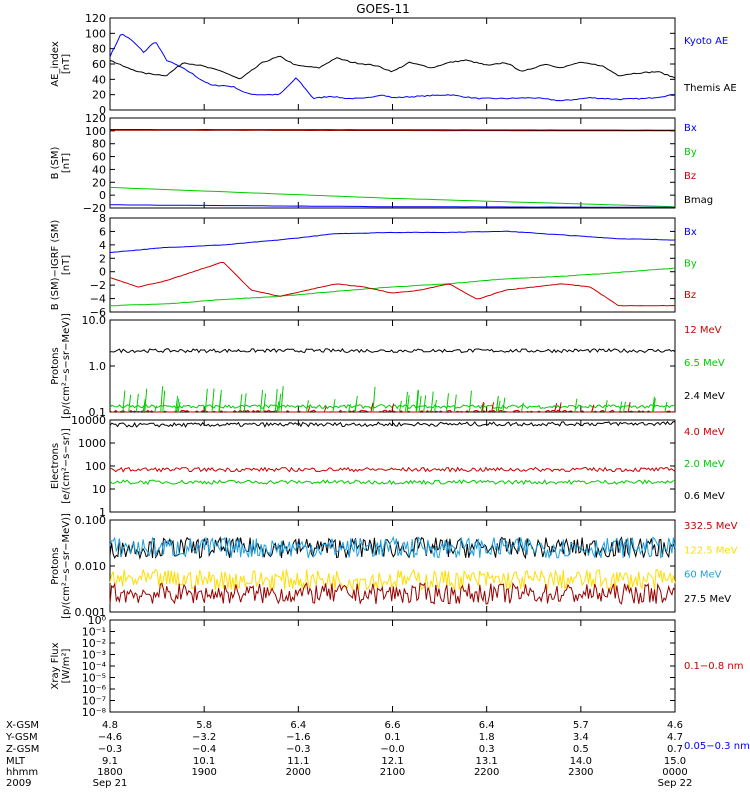 The width and height of the screenshot is (750, 804). Describe the element at coordinates (393, 725) in the screenshot. I see `x-axis-value: 6.6` at that location.